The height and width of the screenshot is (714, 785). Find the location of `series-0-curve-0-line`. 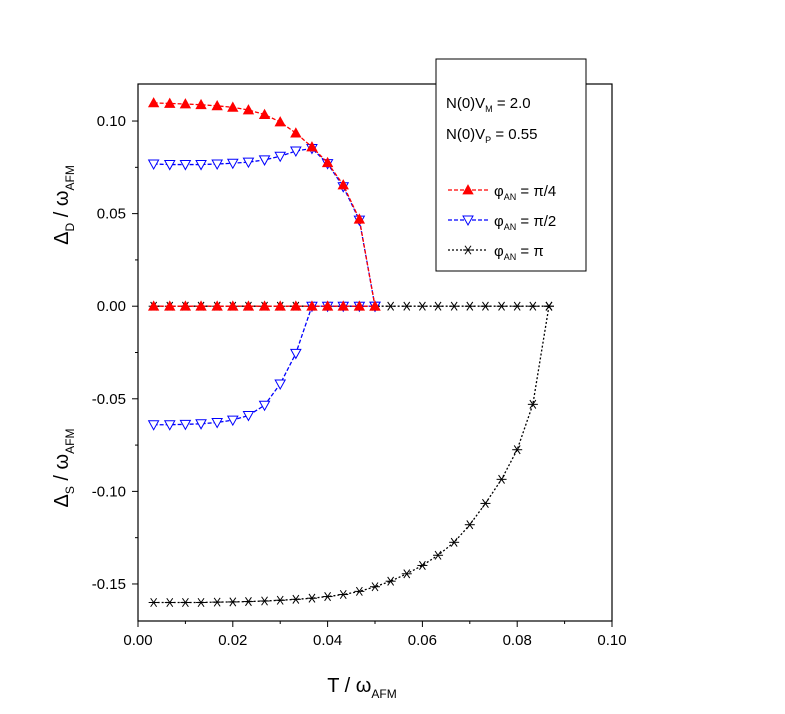

series-0-curve-0-line is located at coordinates (264, 204).